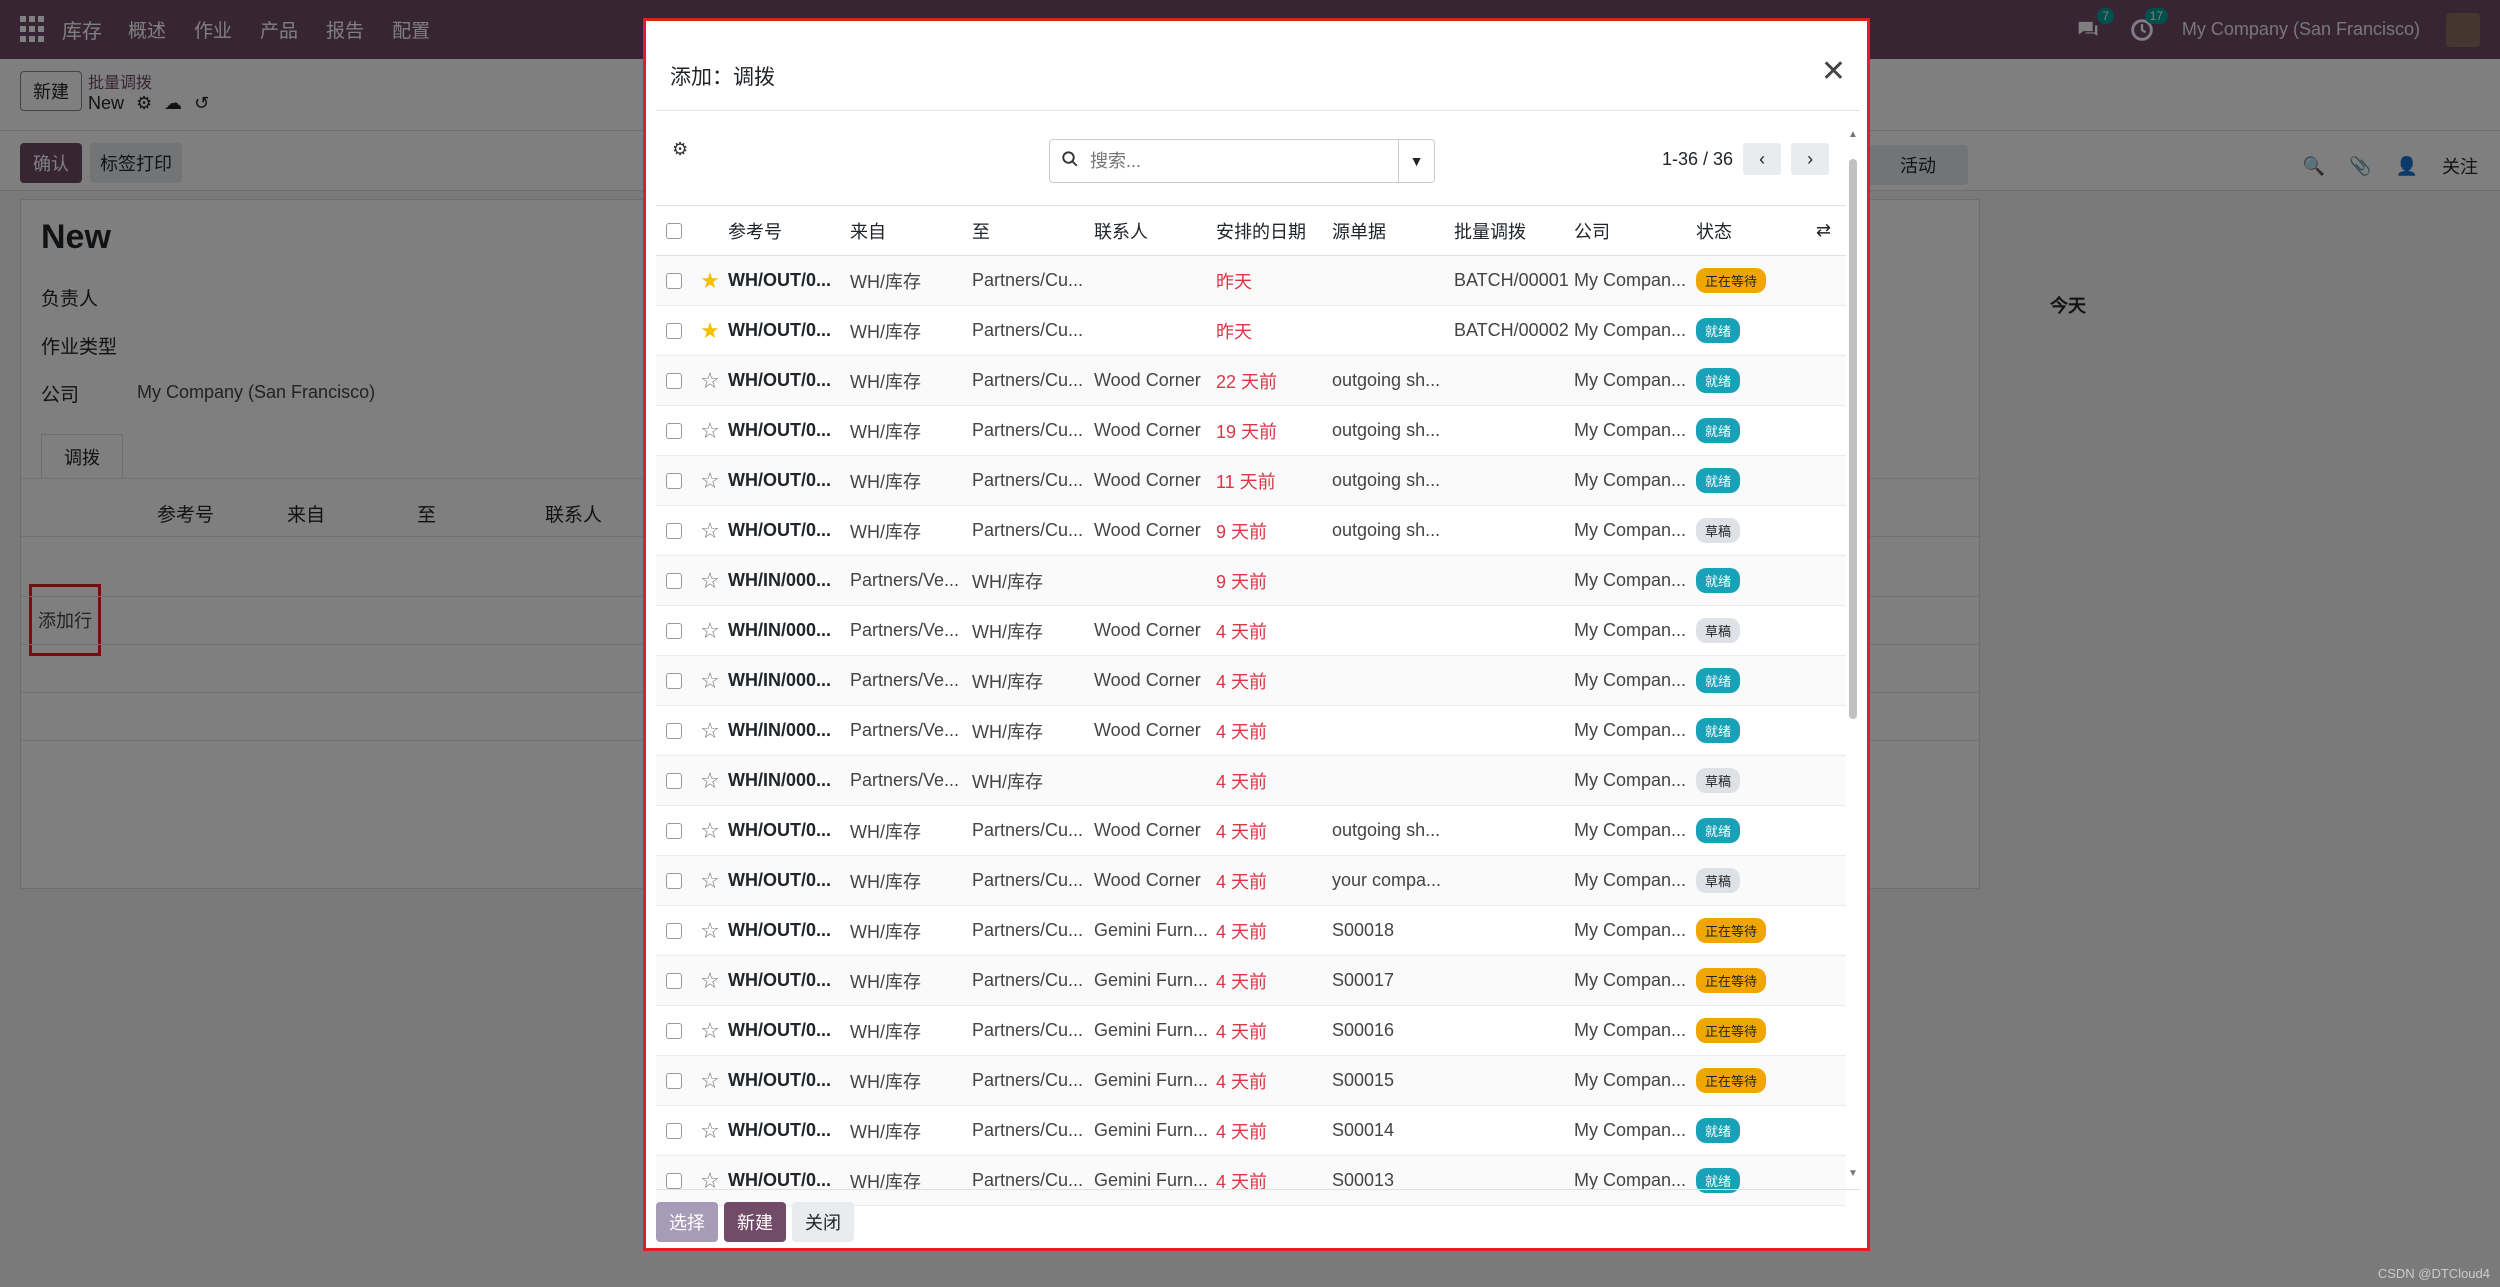 Image resolution: width=2500 pixels, height=1287 pixels. Describe the element at coordinates (1514, 230) in the screenshot. I see `col-batch-transfer: 批量调拨` at that location.